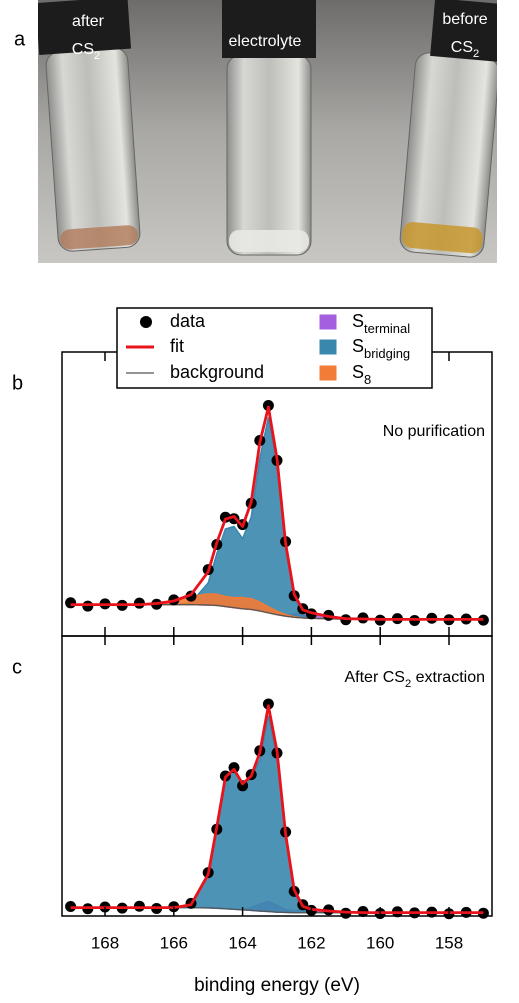 This screenshot has height=1003, width=519. I want to click on annotation-part: extraction, so click(448, 677).